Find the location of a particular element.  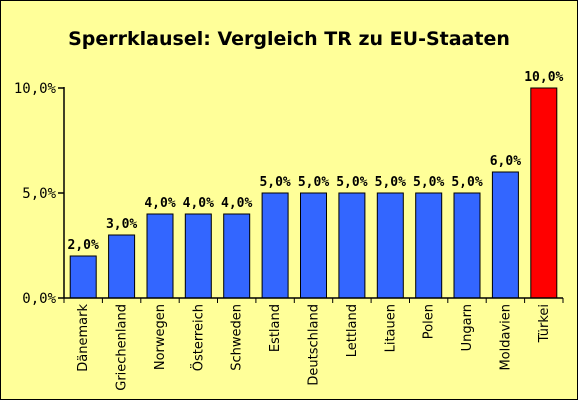

x-tick-label: Lettland is located at coordinates (352, 330).